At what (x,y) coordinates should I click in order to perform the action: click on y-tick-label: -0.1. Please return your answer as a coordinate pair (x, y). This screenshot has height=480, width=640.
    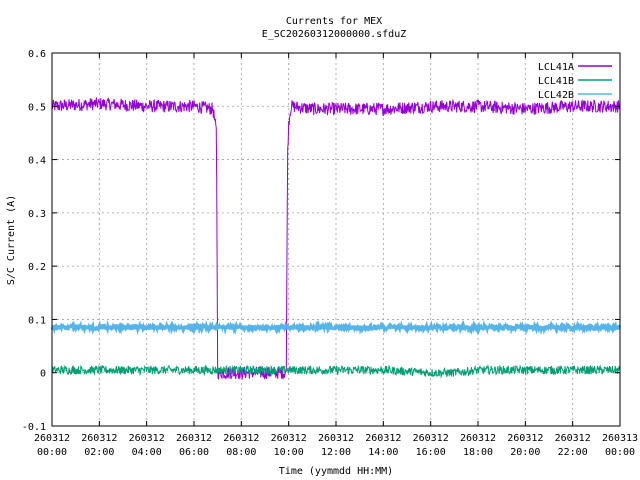
    Looking at the image, I should click on (34, 427).